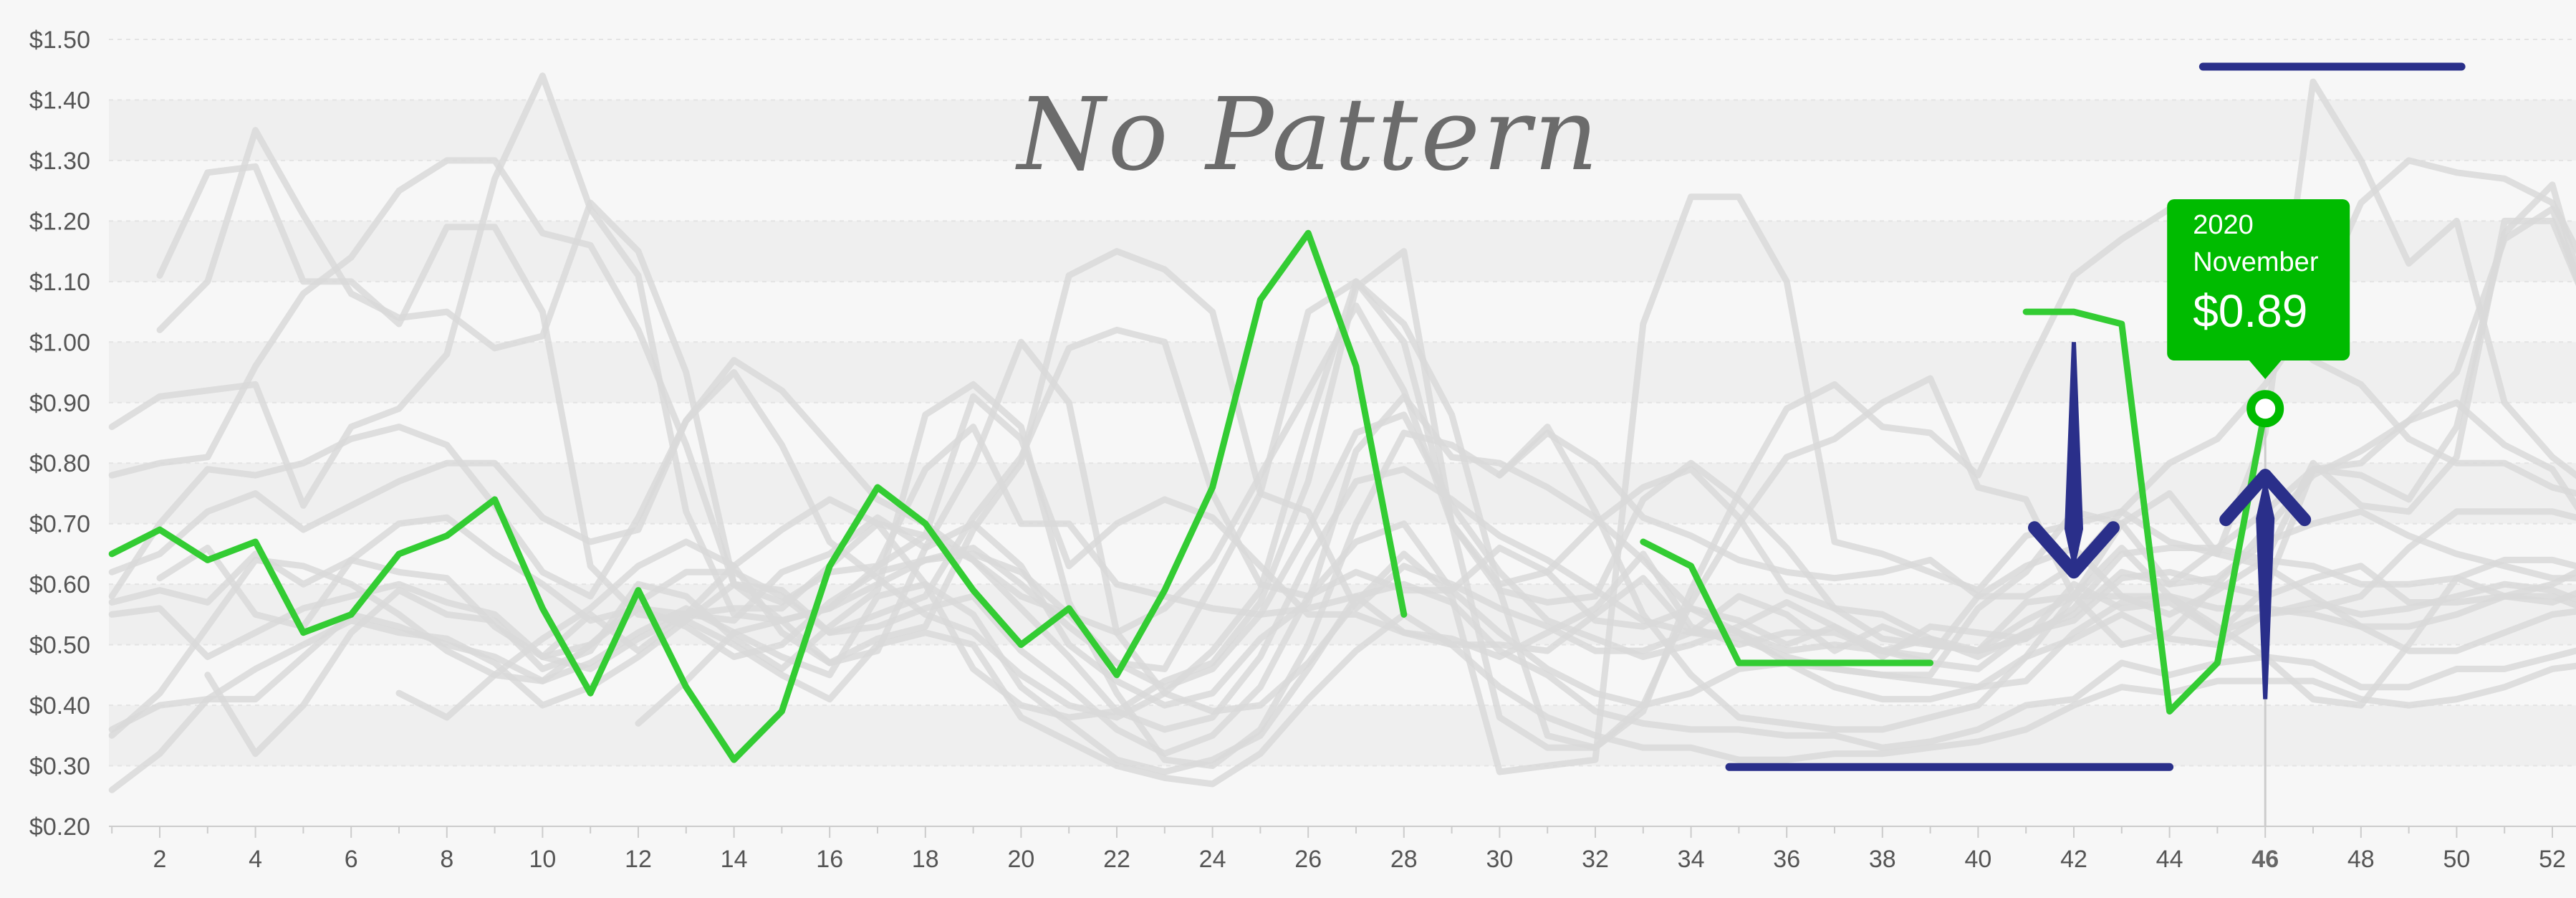  Describe the element at coordinates (2073, 860) in the screenshot. I see `x-tick-label: 42` at that location.